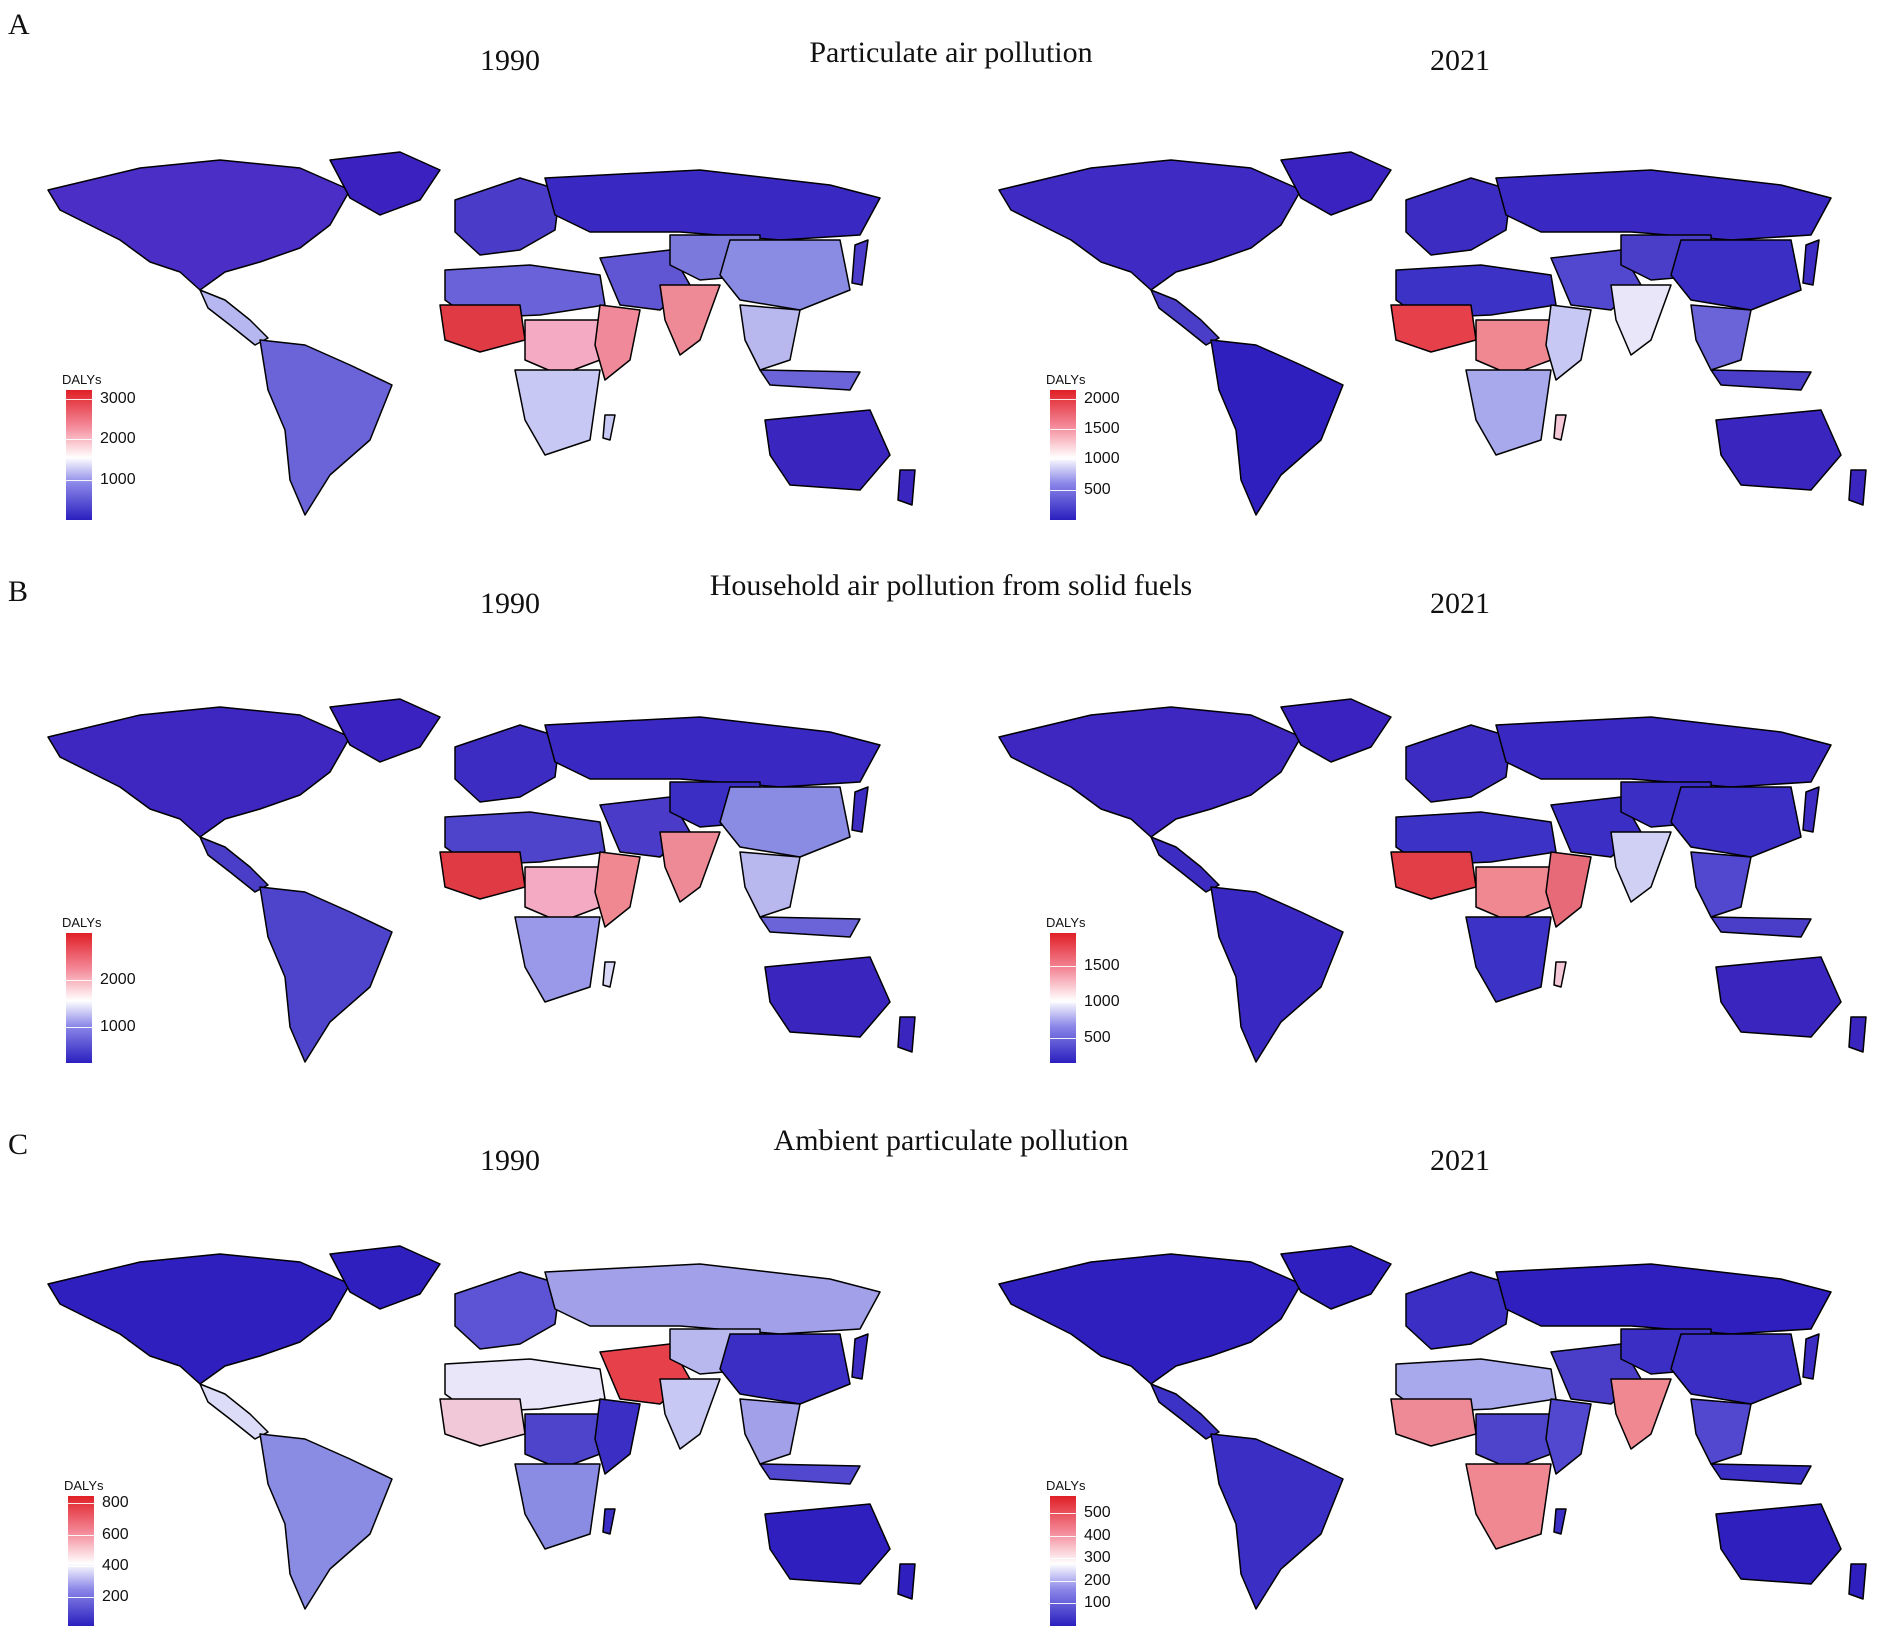  What do you see at coordinates (1116, 995) in the screenshot?
I see `color-legend-right: DALYs 1500 1000 500` at bounding box center [1116, 995].